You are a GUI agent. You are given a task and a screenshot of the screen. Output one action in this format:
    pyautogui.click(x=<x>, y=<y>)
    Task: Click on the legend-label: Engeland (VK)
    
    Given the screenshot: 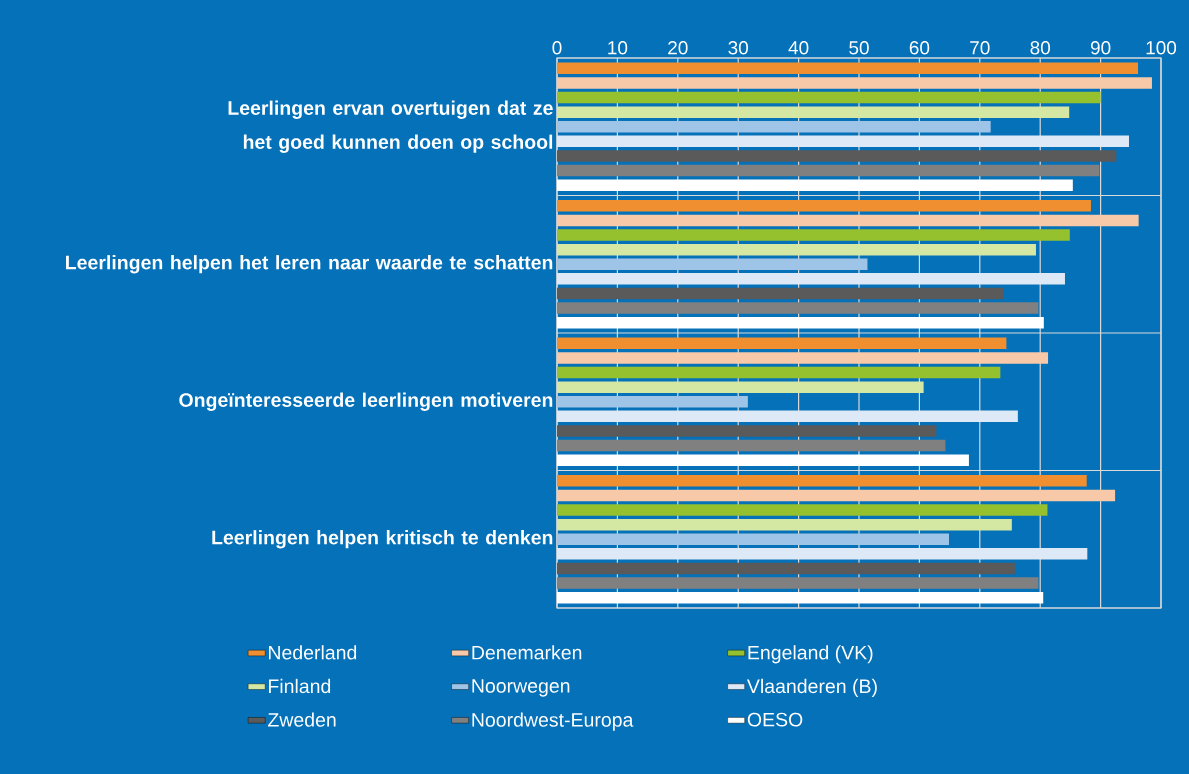 What is the action you would take?
    pyautogui.click(x=810, y=654)
    